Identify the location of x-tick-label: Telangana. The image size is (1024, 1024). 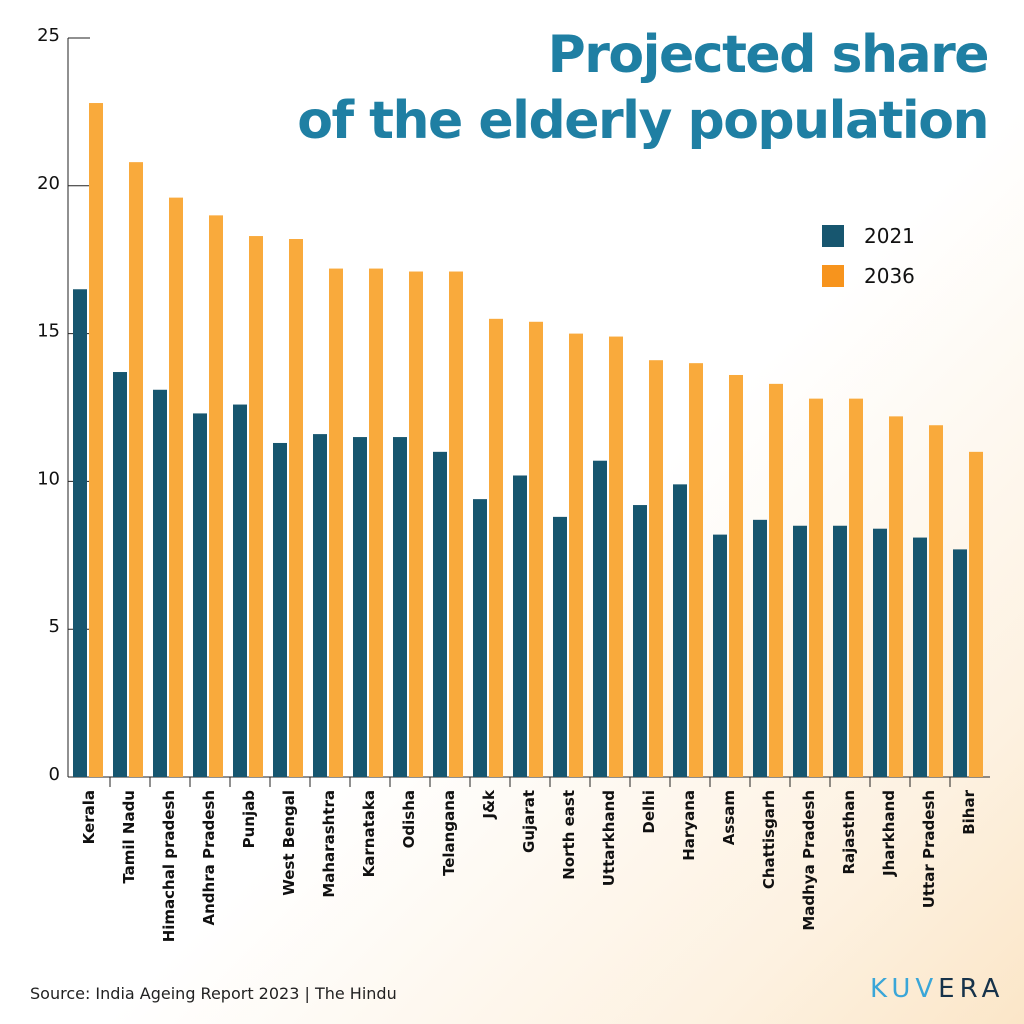
(449, 833).